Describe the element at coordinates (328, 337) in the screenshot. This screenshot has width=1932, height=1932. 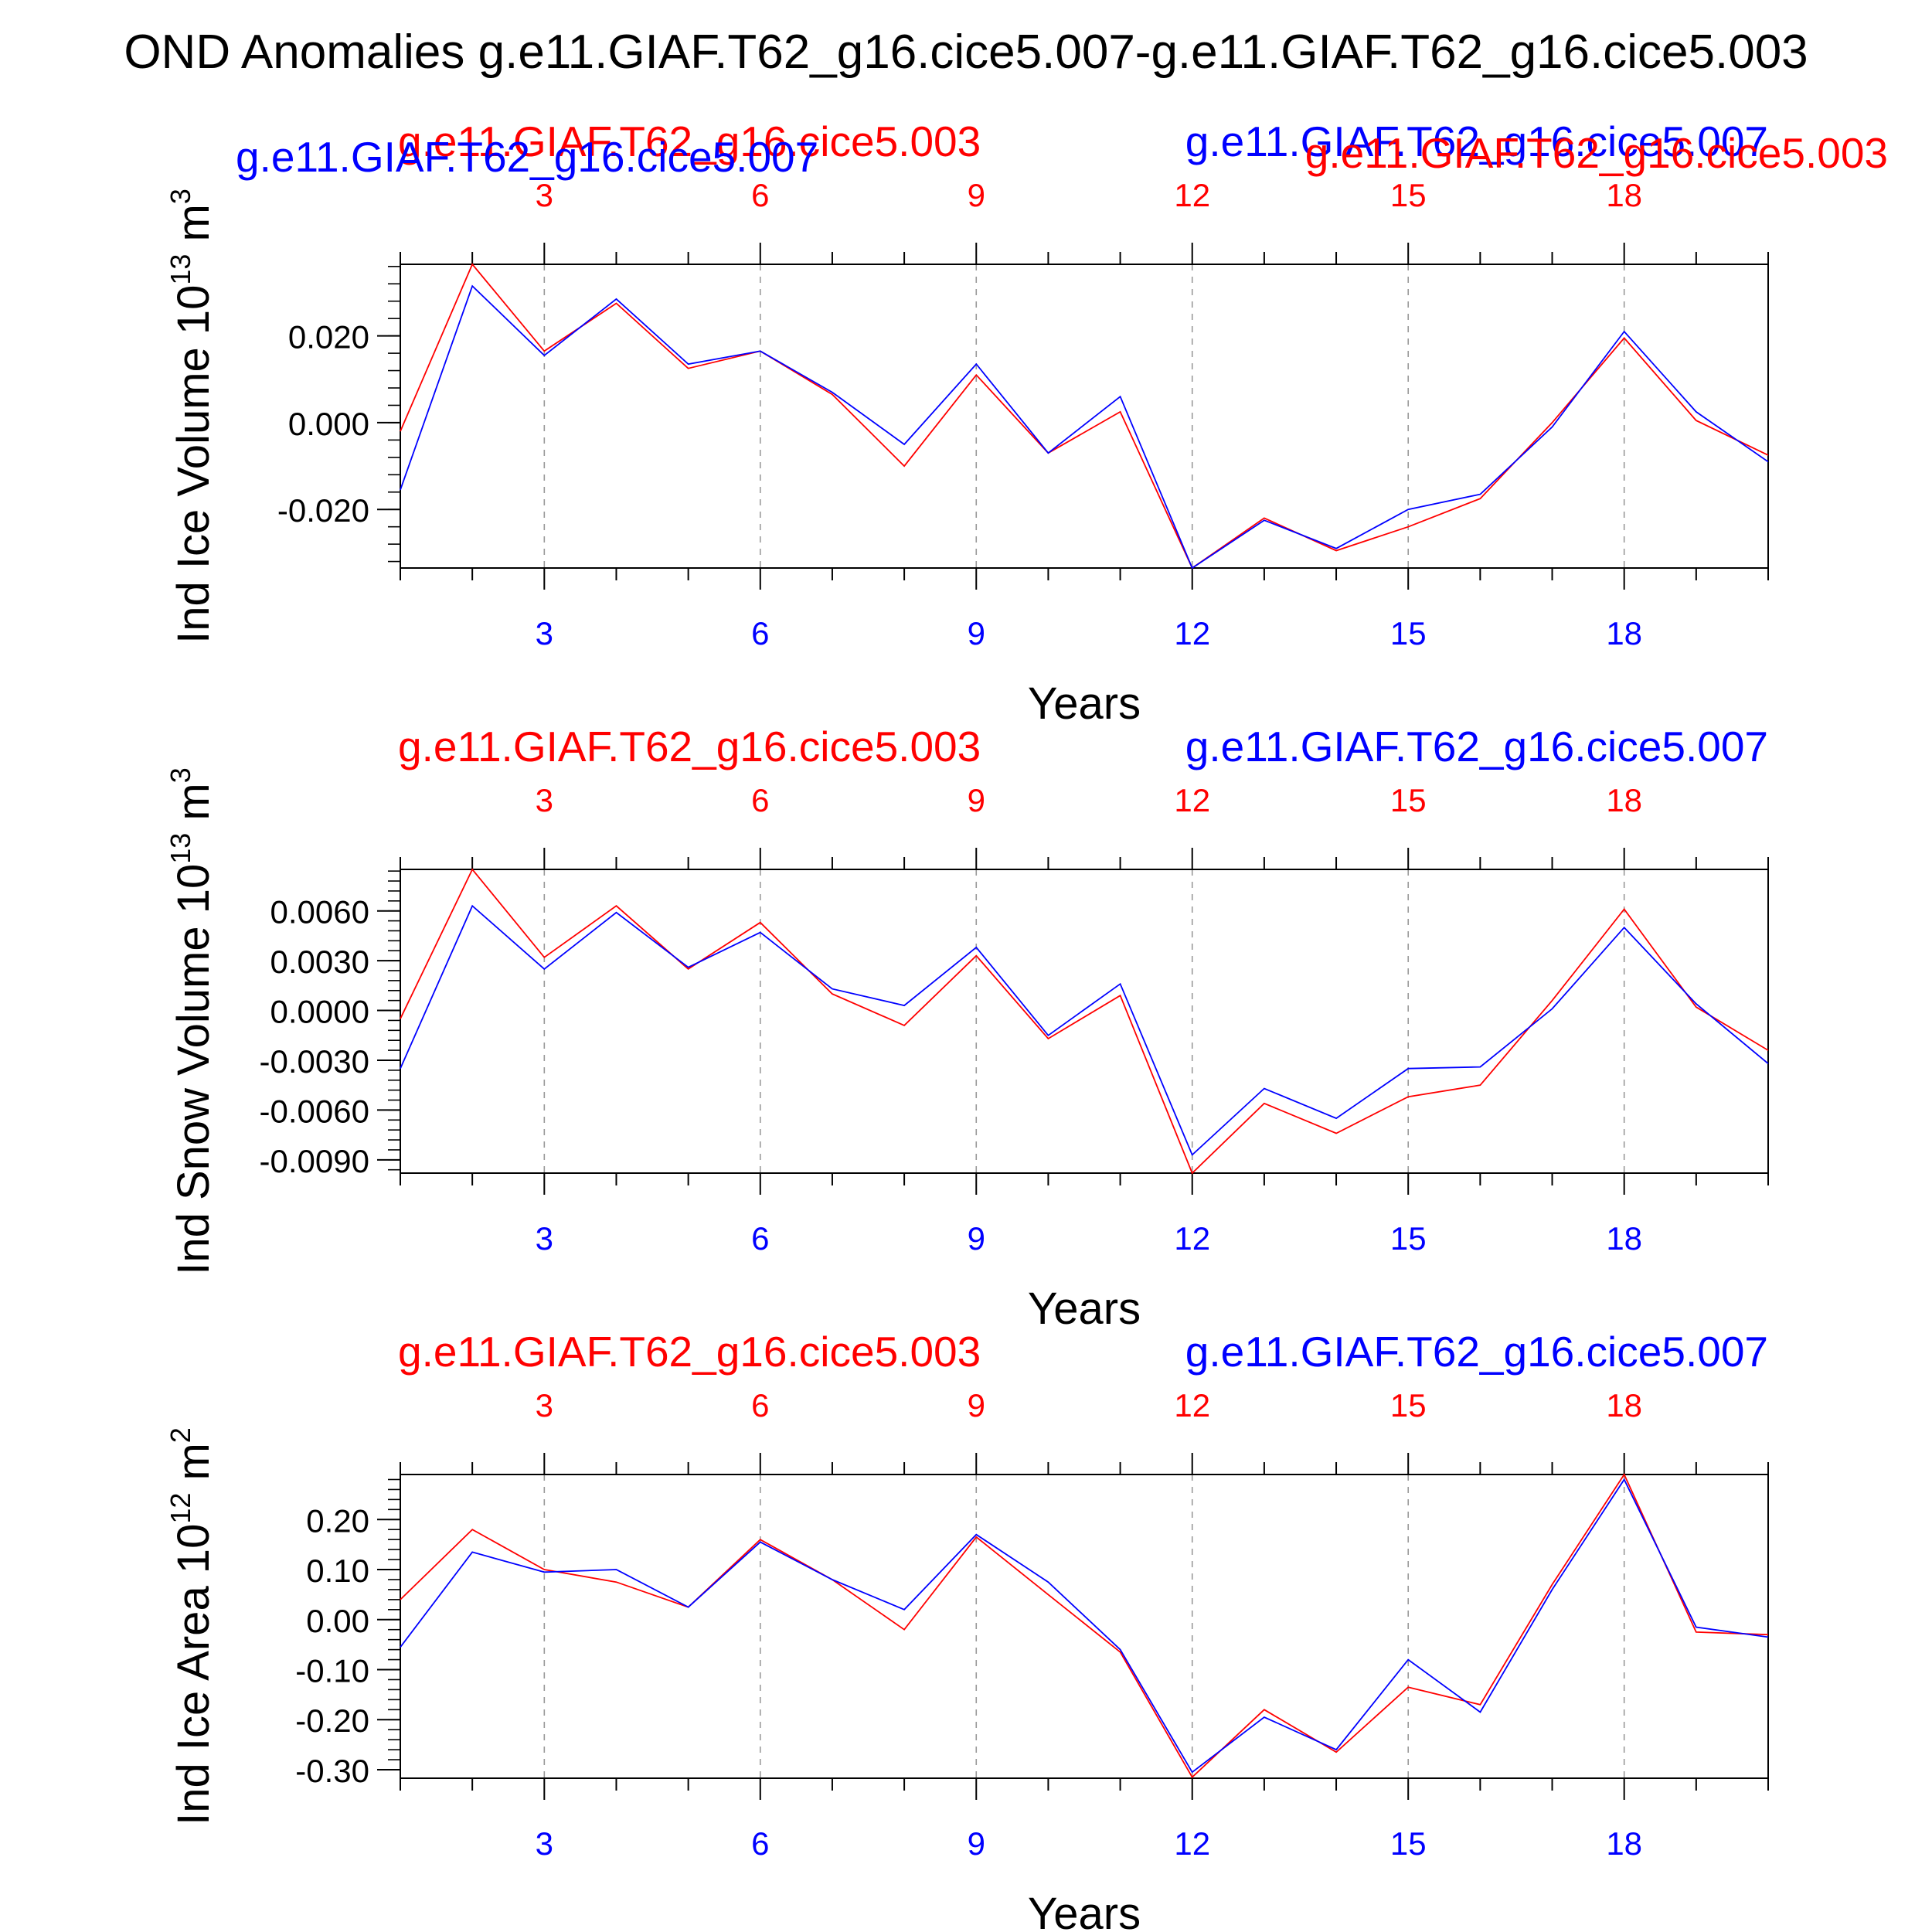
I see `y-tick-label: 0.020` at that location.